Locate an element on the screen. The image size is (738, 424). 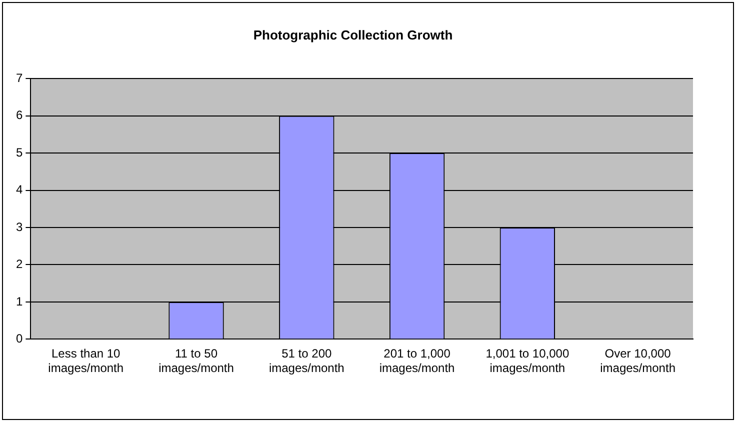
x-tick-label: Over 10,000 images/month is located at coordinates (638, 361).